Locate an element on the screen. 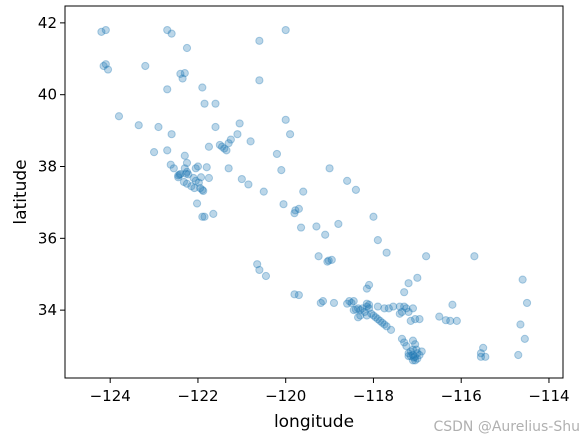  x-tick-label: −122 is located at coordinates (197, 396).